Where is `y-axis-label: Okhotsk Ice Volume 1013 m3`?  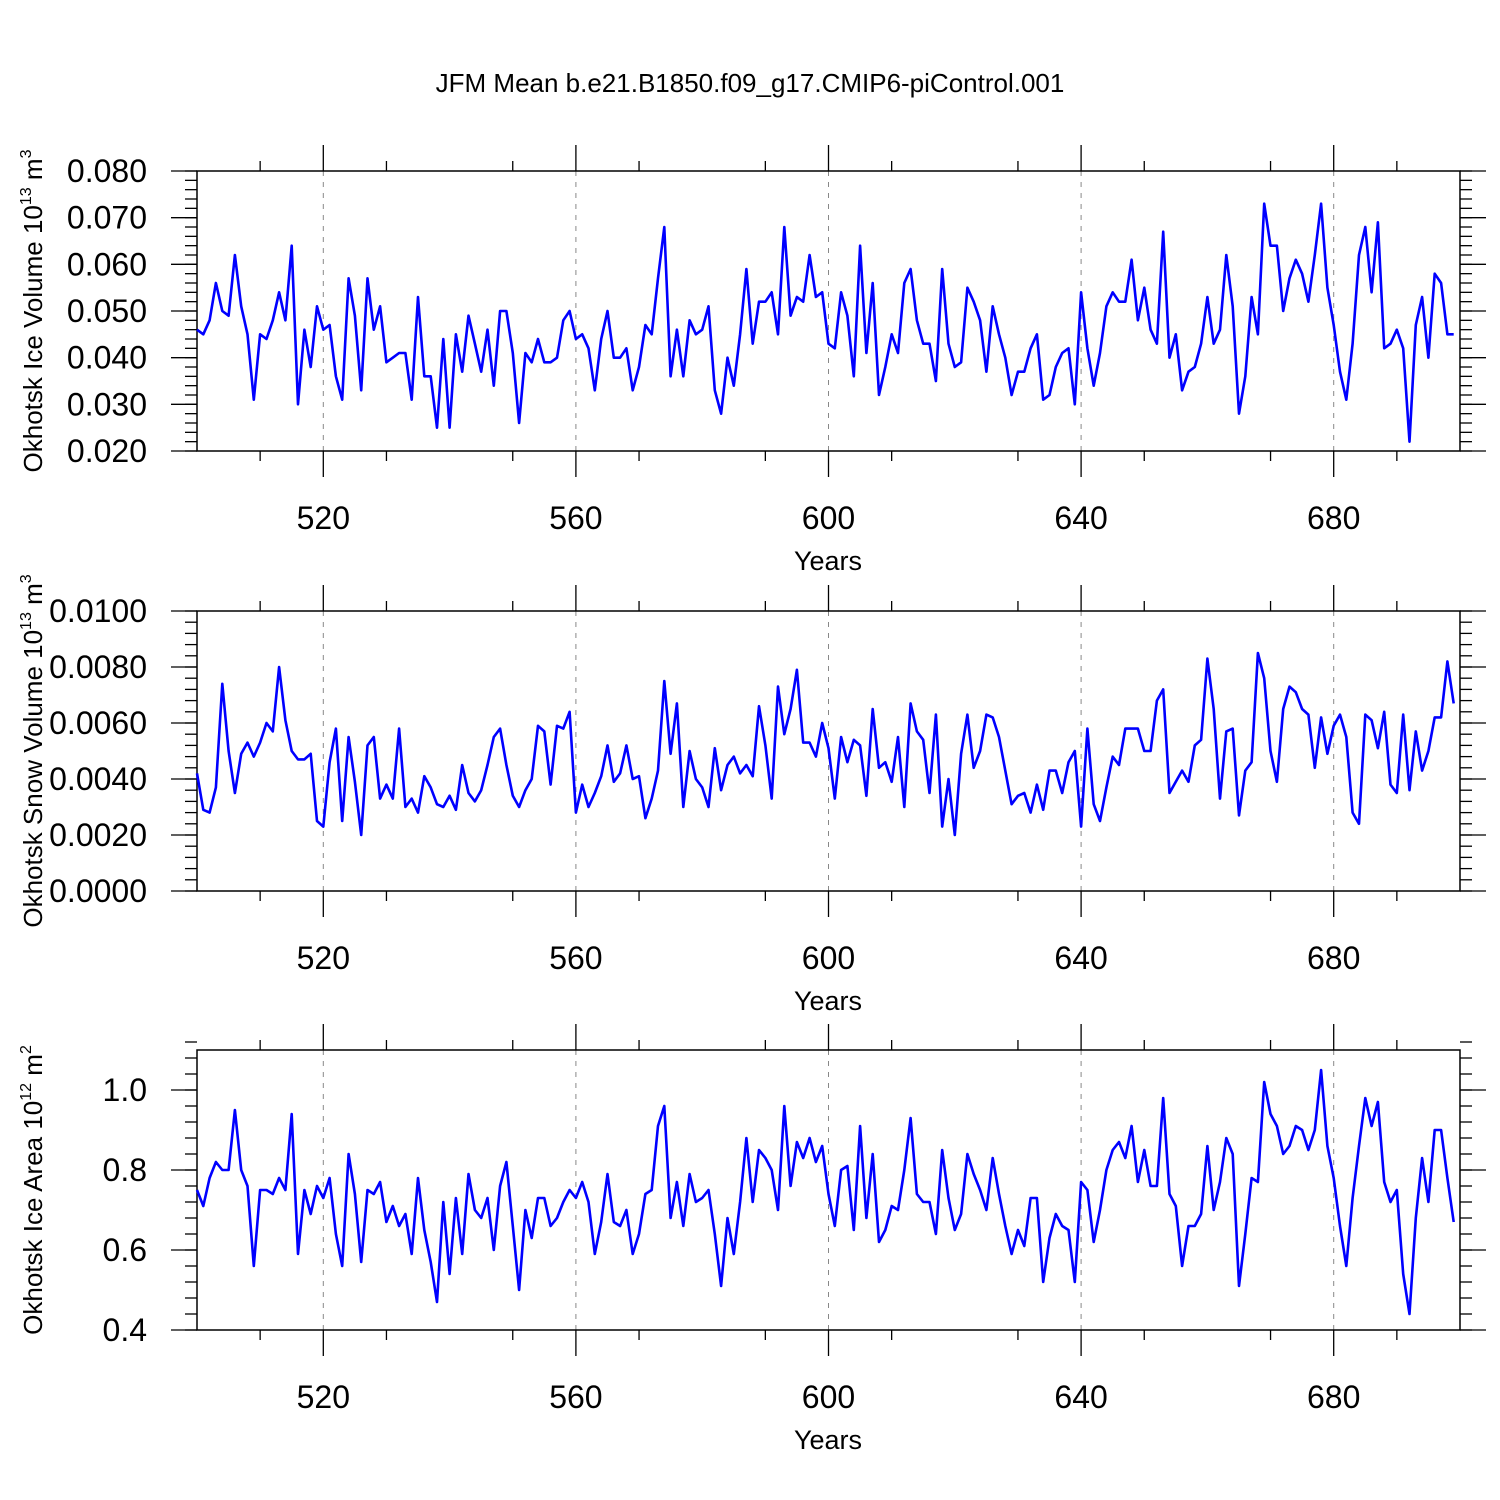 y-axis-label: Okhotsk Ice Volume 1013 m3 is located at coordinates (33, 310).